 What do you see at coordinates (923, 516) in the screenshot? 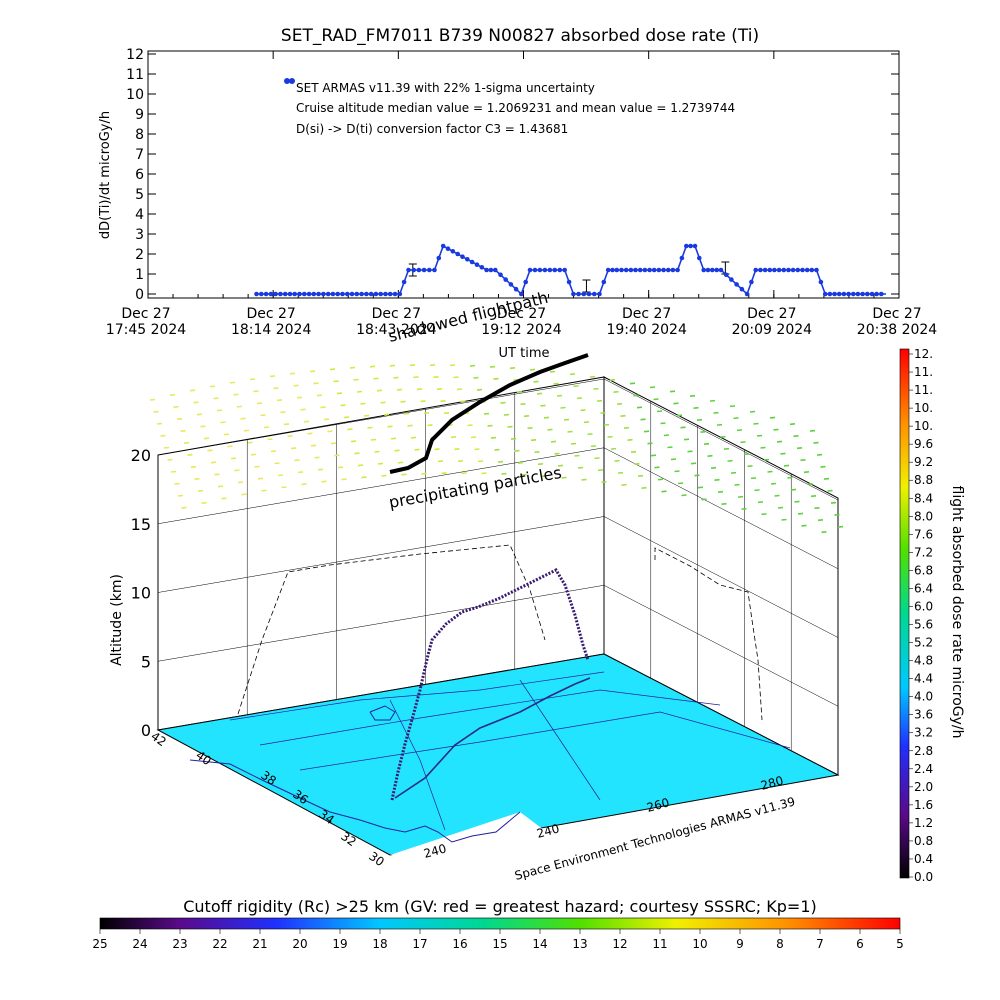
I see `dose-colorbar-tick-label: 8.0` at bounding box center [923, 516].